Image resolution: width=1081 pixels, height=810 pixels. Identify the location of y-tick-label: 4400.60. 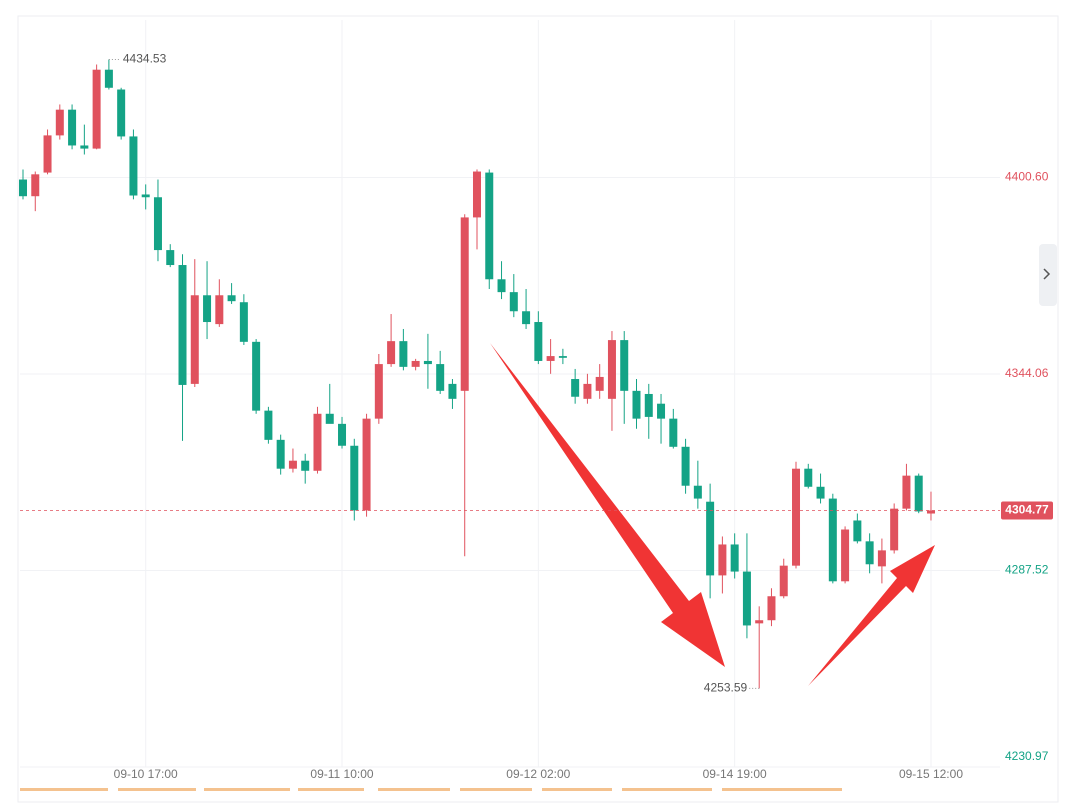
(1027, 177).